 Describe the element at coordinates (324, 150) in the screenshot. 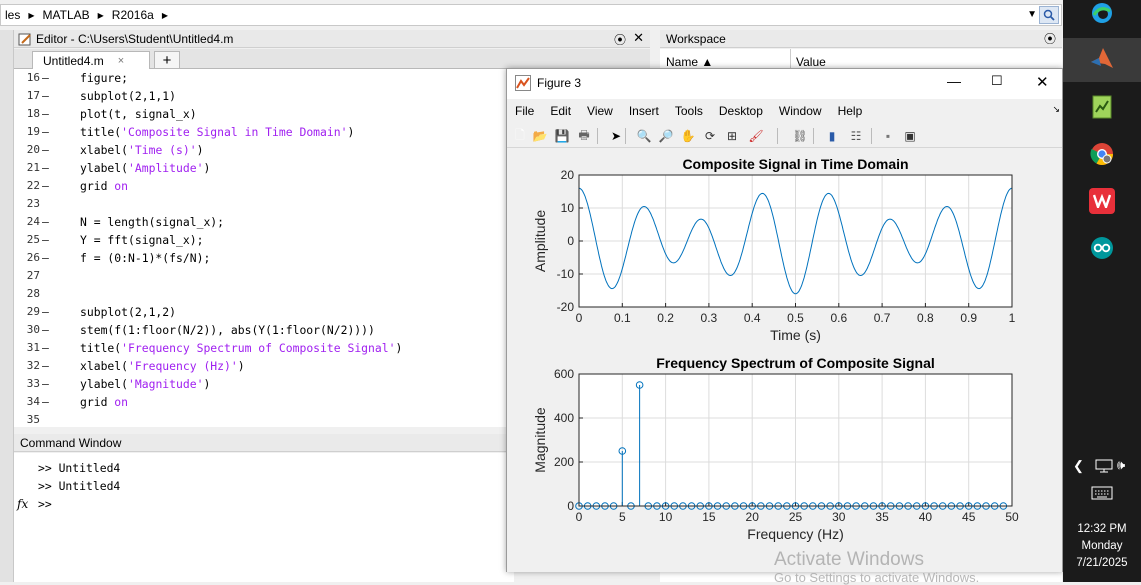

I see `code-line: 20— xlabel('Time (s)')` at that location.